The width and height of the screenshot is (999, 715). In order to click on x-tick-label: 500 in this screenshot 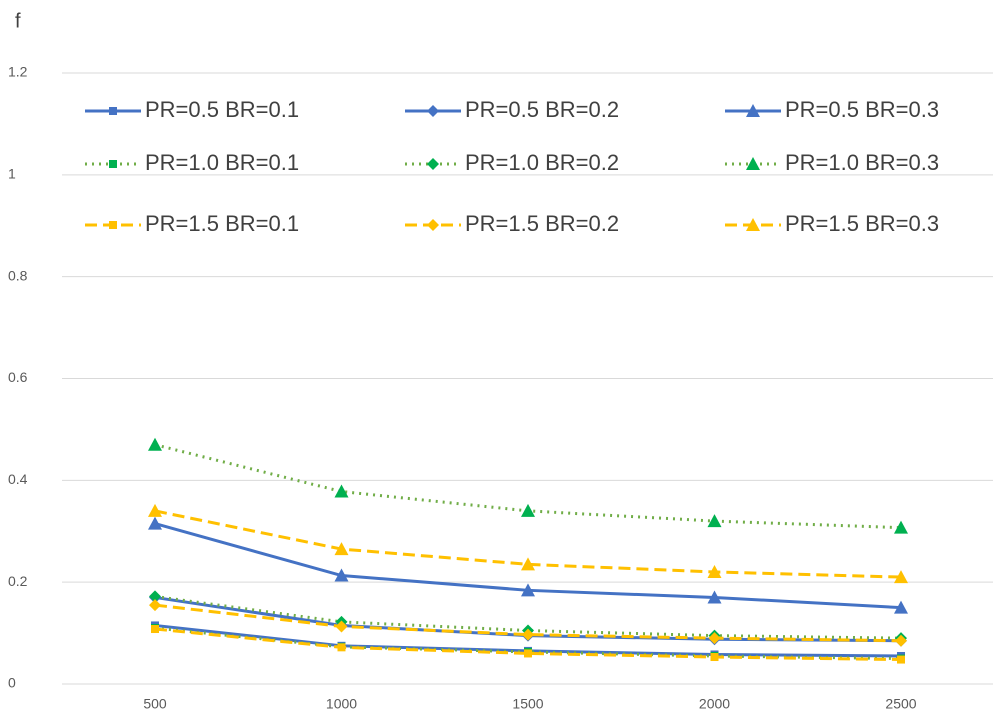, I will do `click(155, 704)`.